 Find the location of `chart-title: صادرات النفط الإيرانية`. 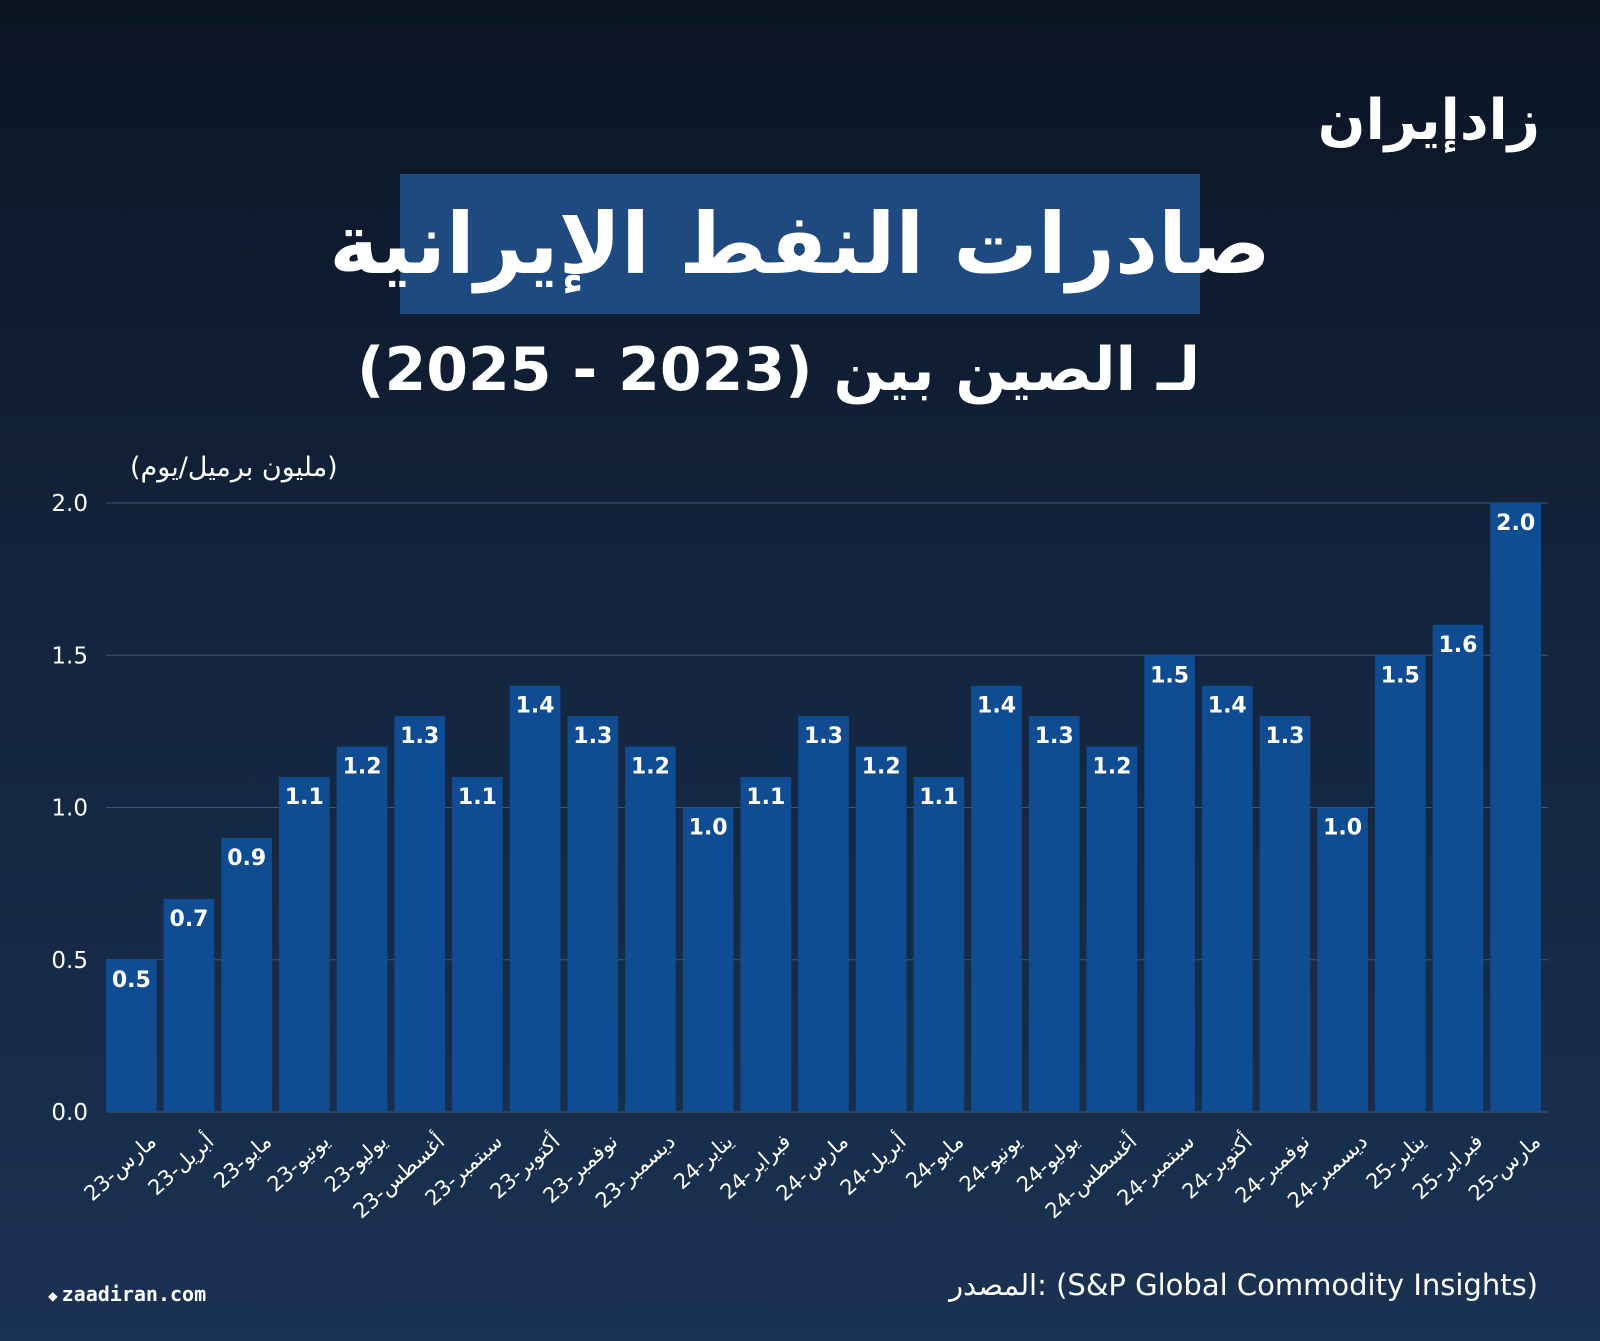

chart-title: صادرات النفط الإيرانية is located at coordinates (800, 244).